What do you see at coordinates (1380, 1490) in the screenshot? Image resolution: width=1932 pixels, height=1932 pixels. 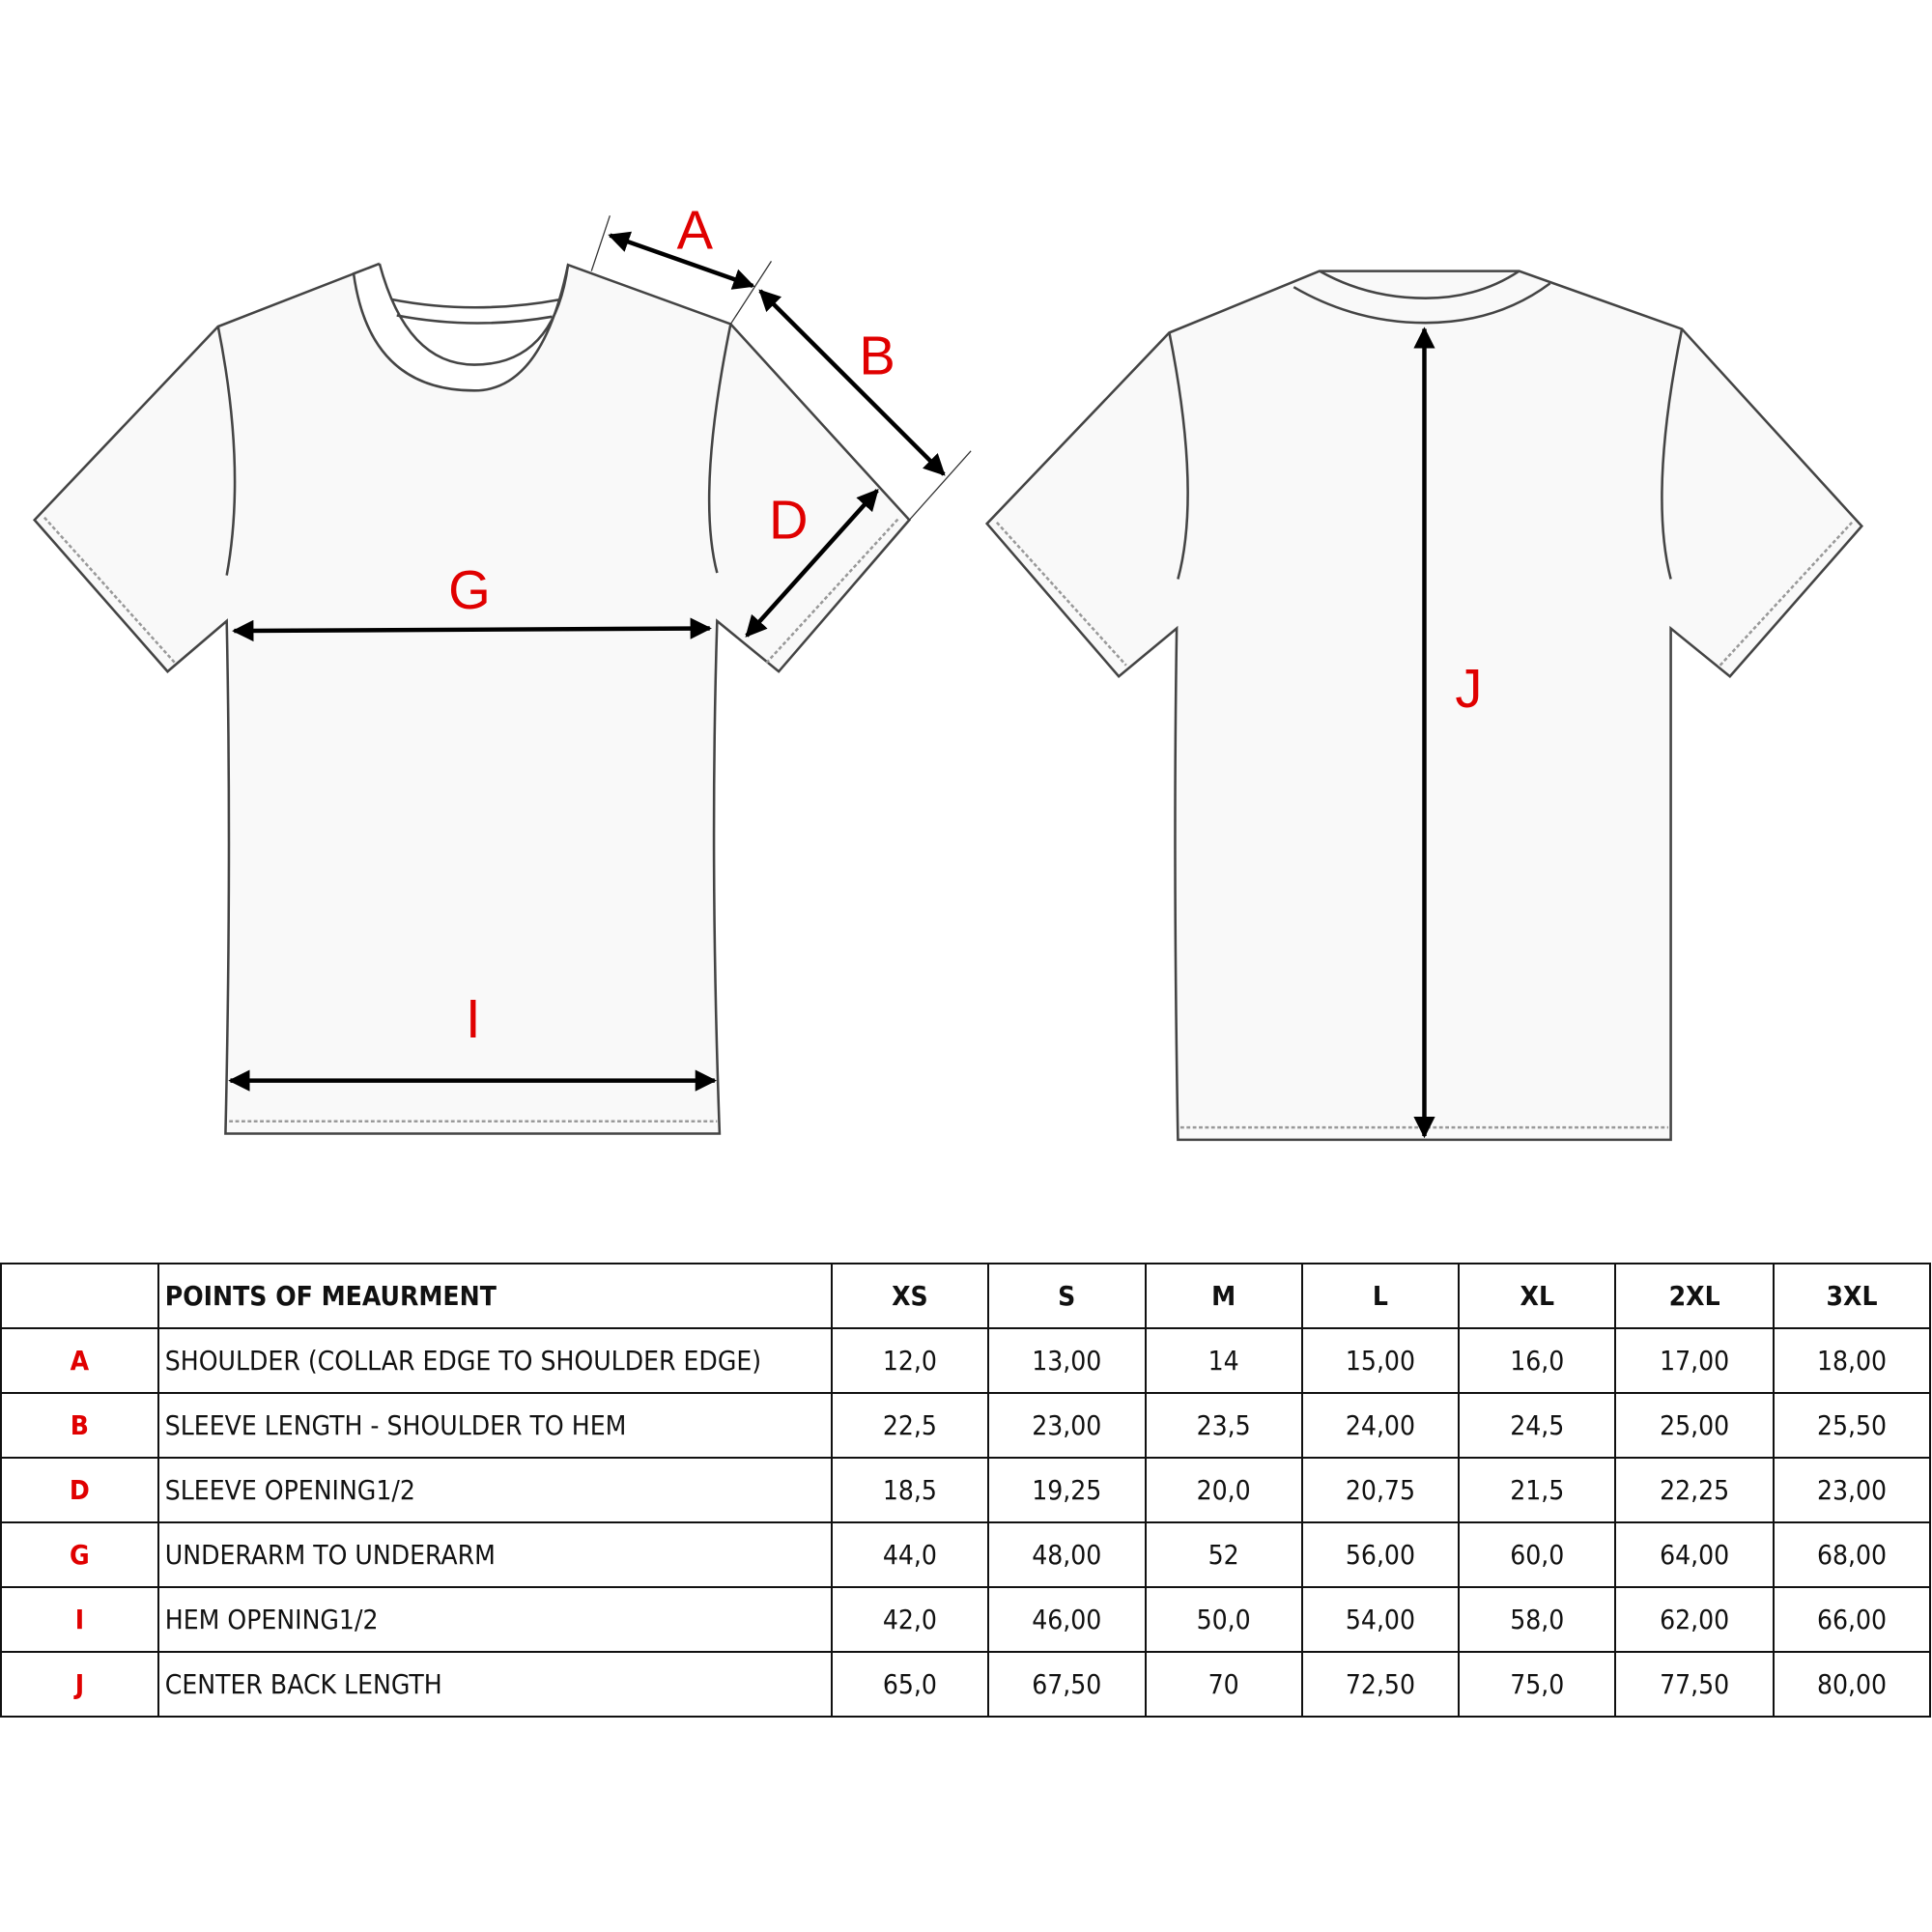 I see `measurement-value: 20,75` at bounding box center [1380, 1490].